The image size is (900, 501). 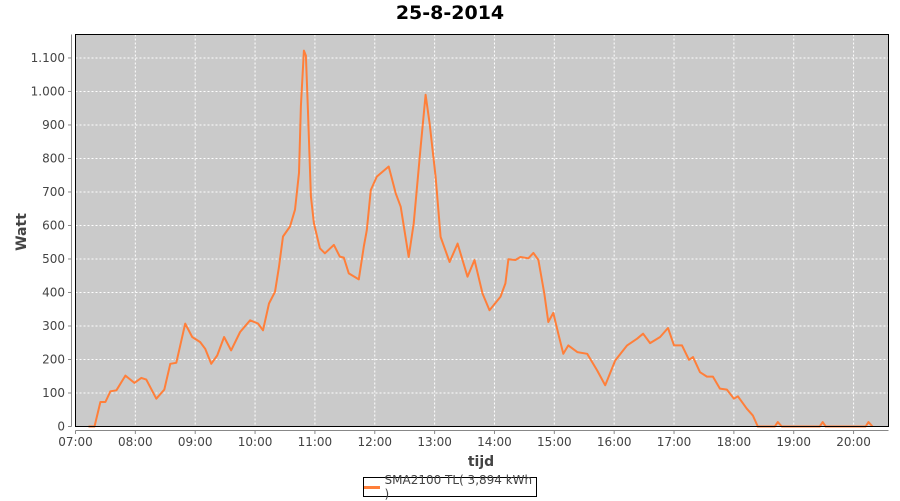 I want to click on y-tick-label: 600, so click(x=53, y=225).